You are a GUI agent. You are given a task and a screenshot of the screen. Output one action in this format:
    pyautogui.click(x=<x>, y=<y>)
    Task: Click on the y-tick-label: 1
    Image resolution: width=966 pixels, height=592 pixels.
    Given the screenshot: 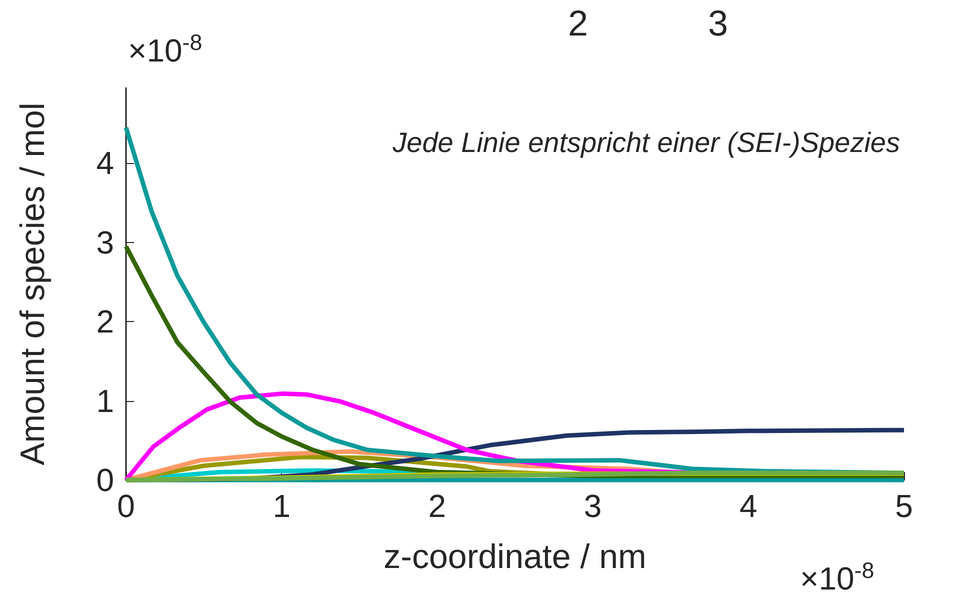 What is the action you would take?
    pyautogui.click(x=105, y=400)
    